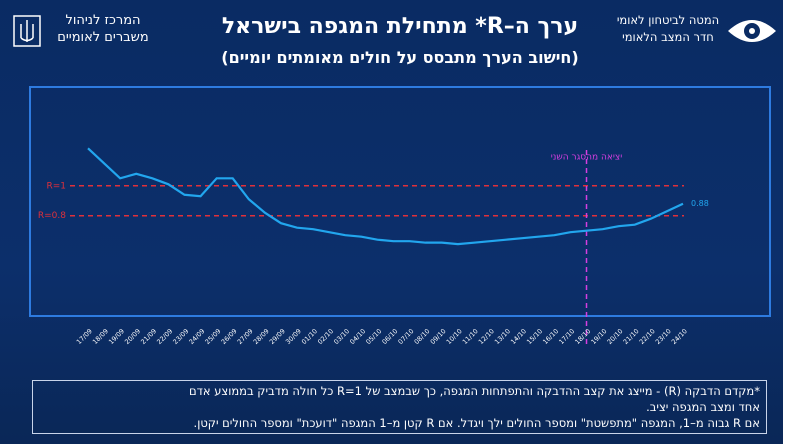  What do you see at coordinates (586, 158) in the screenshot?
I see `annotation-text: יציאה מהסגר השני` at bounding box center [586, 158].